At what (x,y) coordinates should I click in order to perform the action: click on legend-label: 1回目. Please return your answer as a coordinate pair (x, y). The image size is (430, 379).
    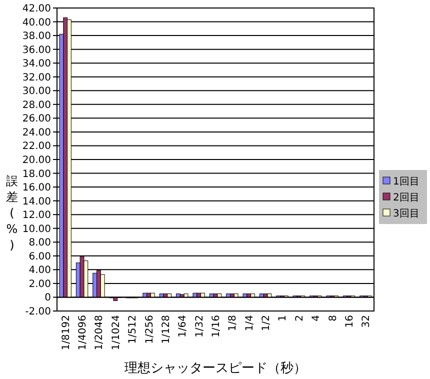
    Looking at the image, I should click on (406, 182).